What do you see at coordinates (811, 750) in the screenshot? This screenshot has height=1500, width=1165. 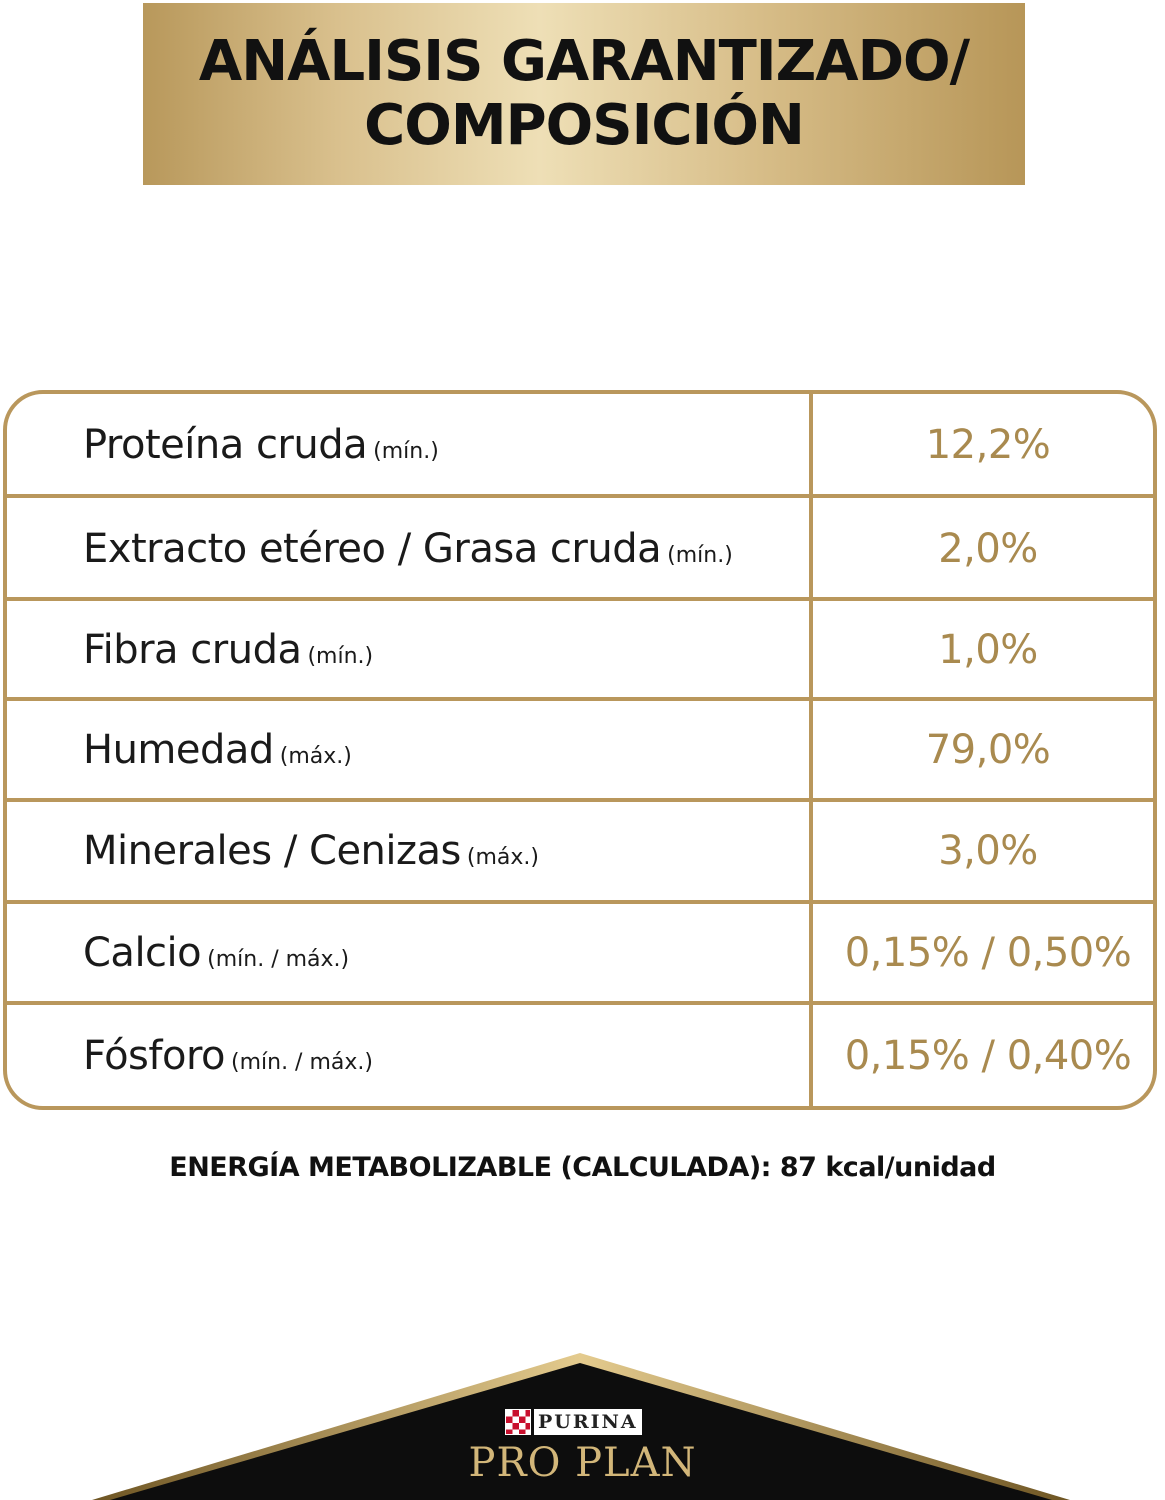 I see `column-divider` at bounding box center [811, 750].